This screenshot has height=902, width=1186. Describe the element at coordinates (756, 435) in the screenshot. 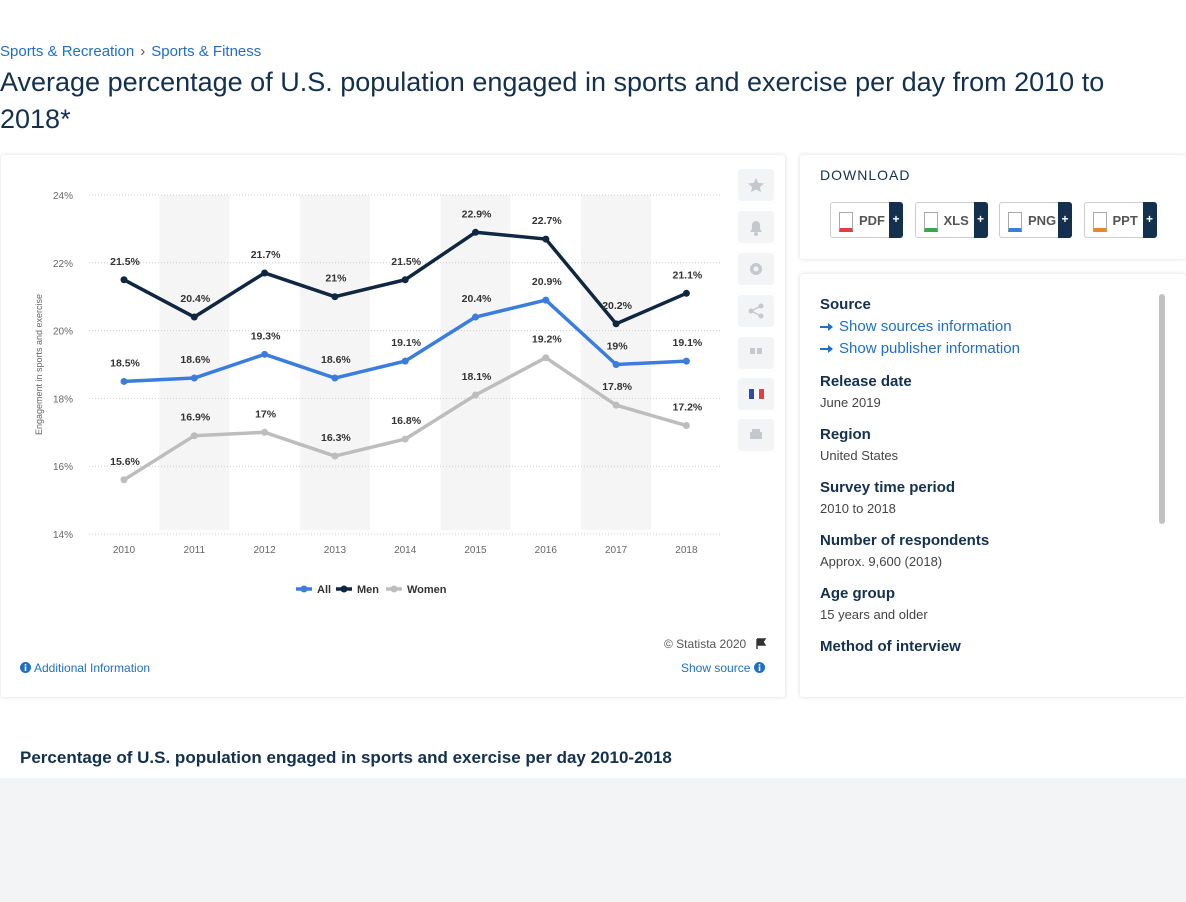

I see `print-button` at that location.